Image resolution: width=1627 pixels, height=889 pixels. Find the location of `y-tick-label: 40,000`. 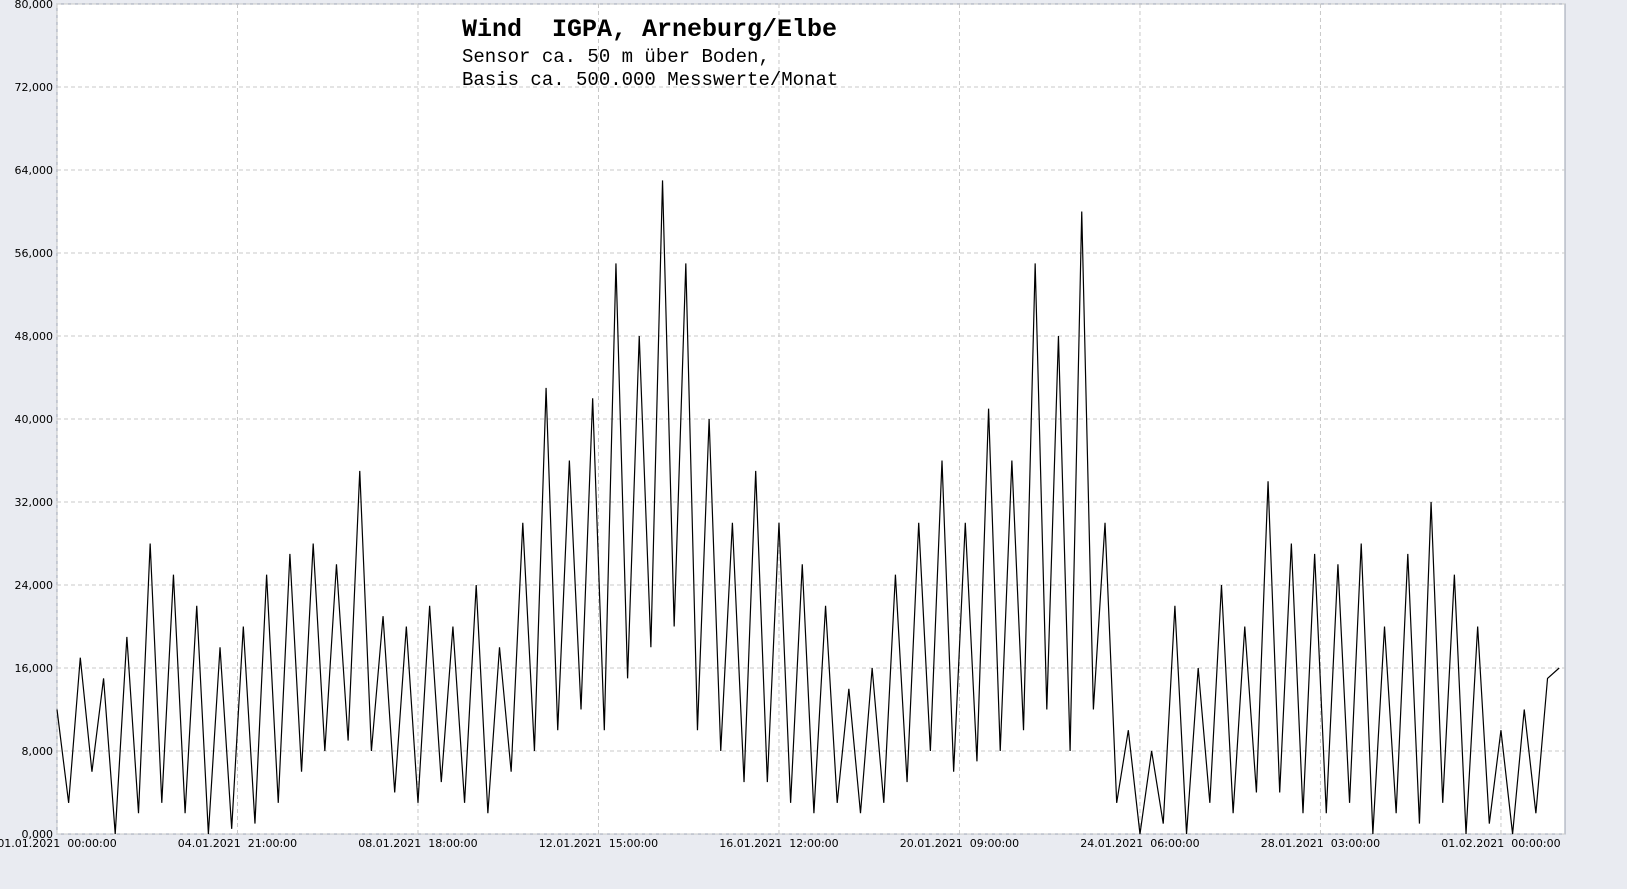

y-tick-label: 40,000 is located at coordinates (34, 419).